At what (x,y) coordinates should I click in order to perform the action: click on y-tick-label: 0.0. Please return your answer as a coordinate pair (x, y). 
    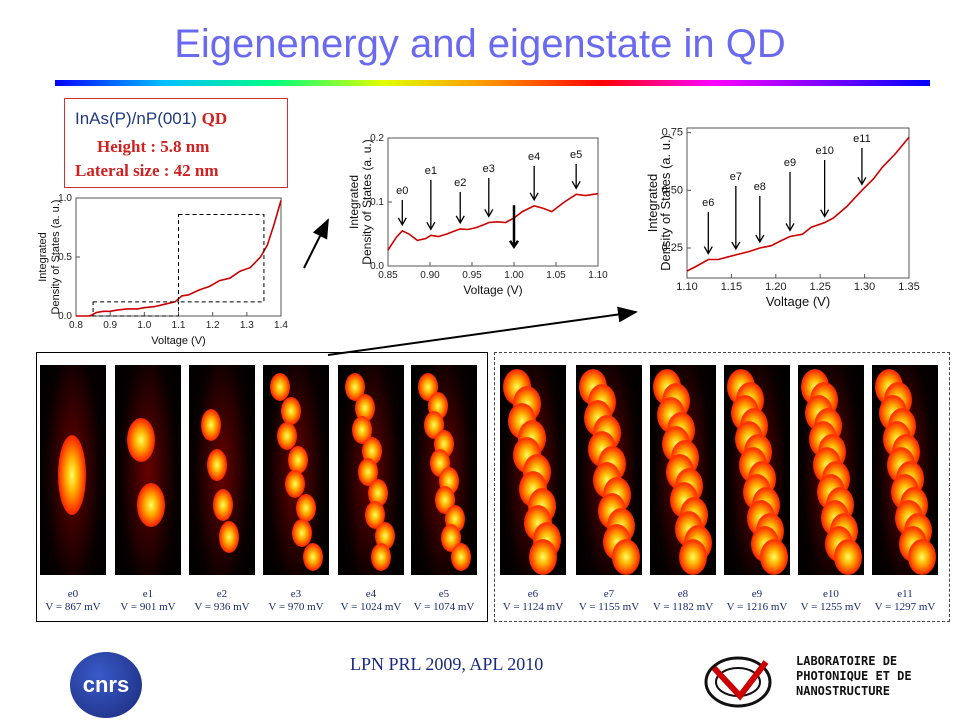
    Looking at the image, I should click on (65, 316).